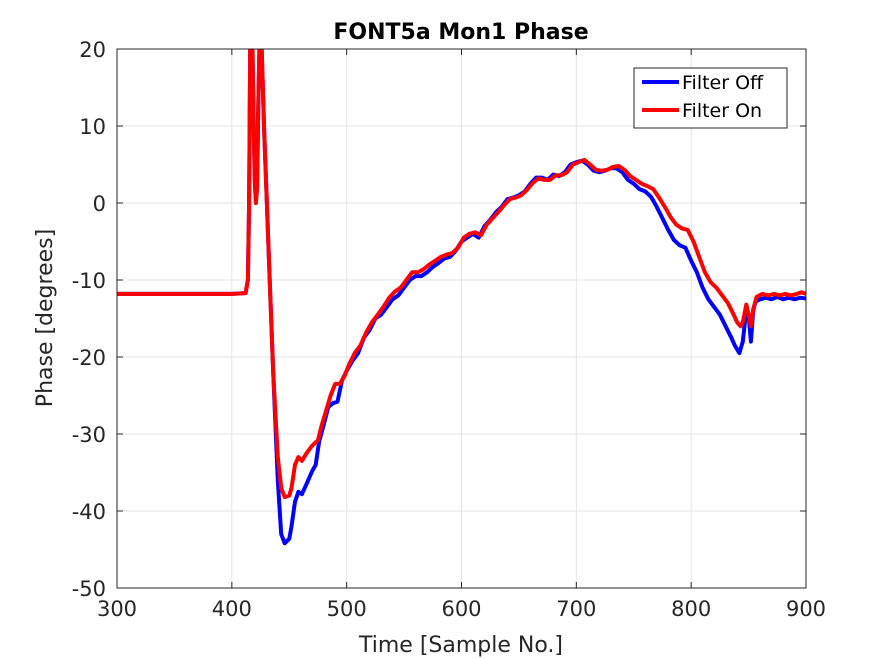  I want to click on legend-label-filter-on: Filter On, so click(722, 111).